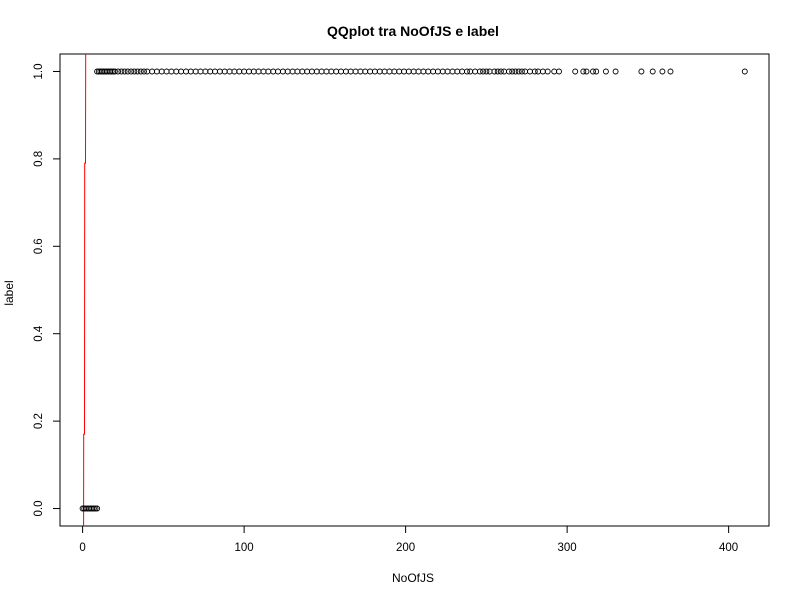 The height and width of the screenshot is (600, 800). Describe the element at coordinates (39, 421) in the screenshot. I see `y-tick-label: 0.2` at that location.